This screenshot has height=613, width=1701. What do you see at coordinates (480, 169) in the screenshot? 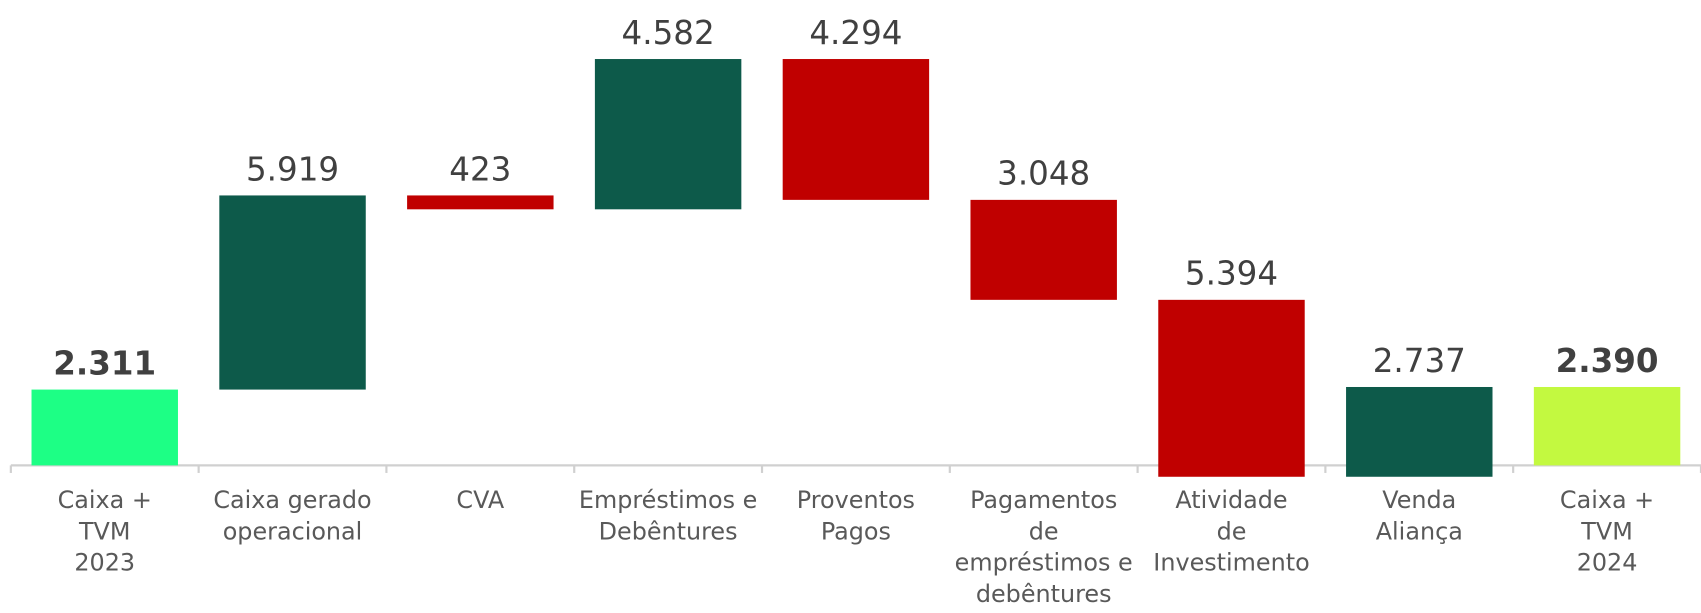
I see `value-label: 423` at bounding box center [480, 169].